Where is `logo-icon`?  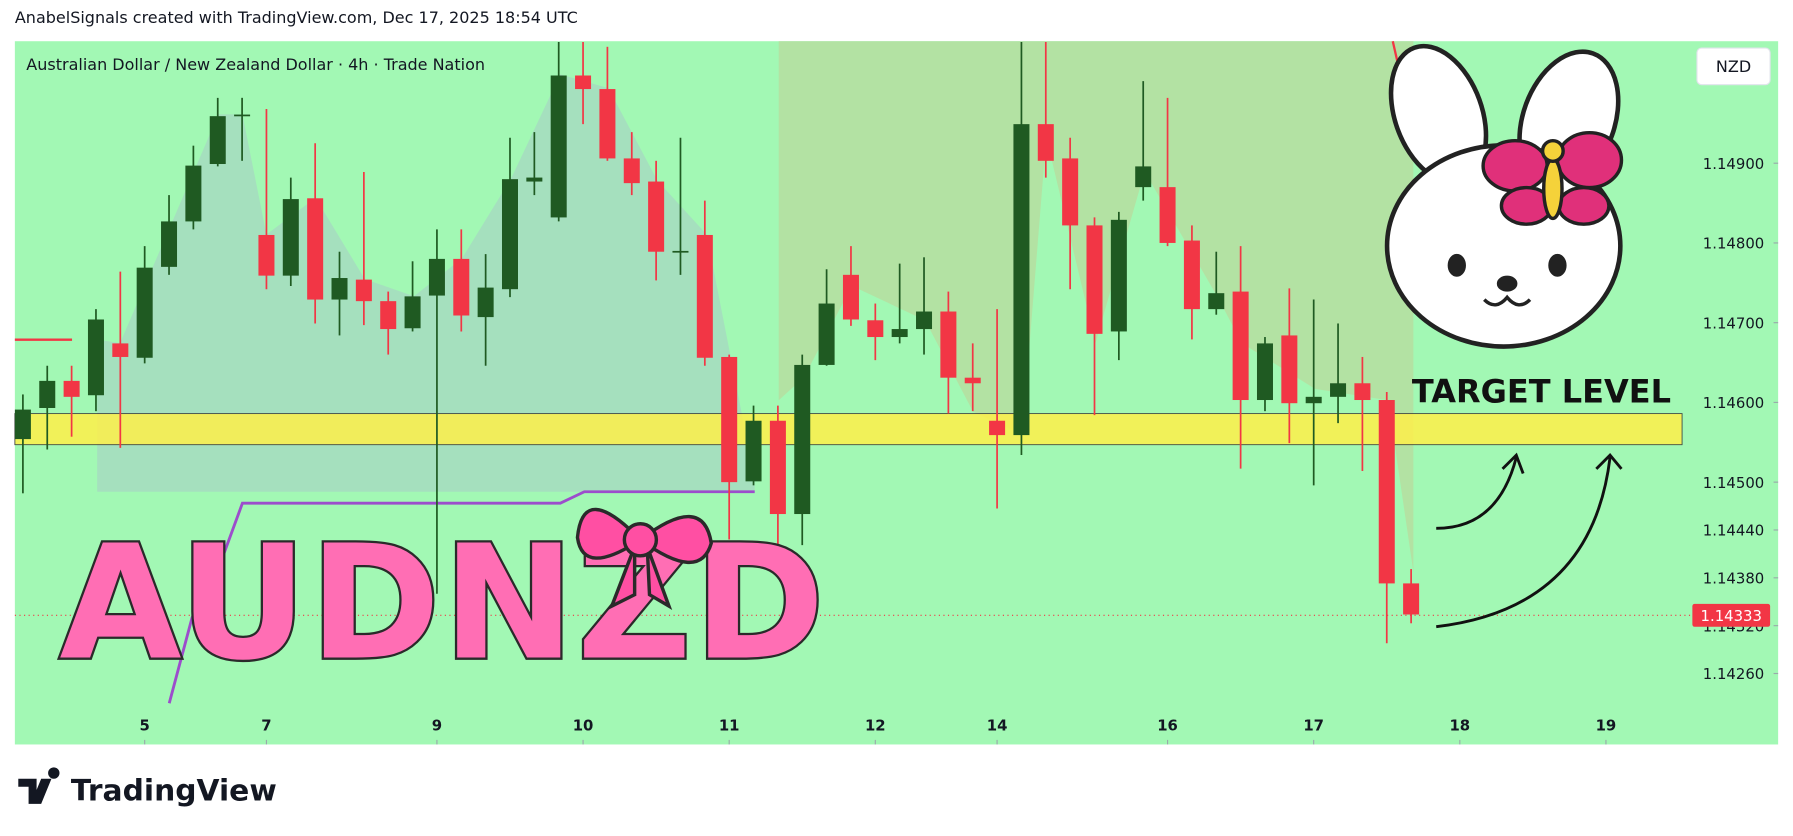 logo-icon is located at coordinates (39, 785).